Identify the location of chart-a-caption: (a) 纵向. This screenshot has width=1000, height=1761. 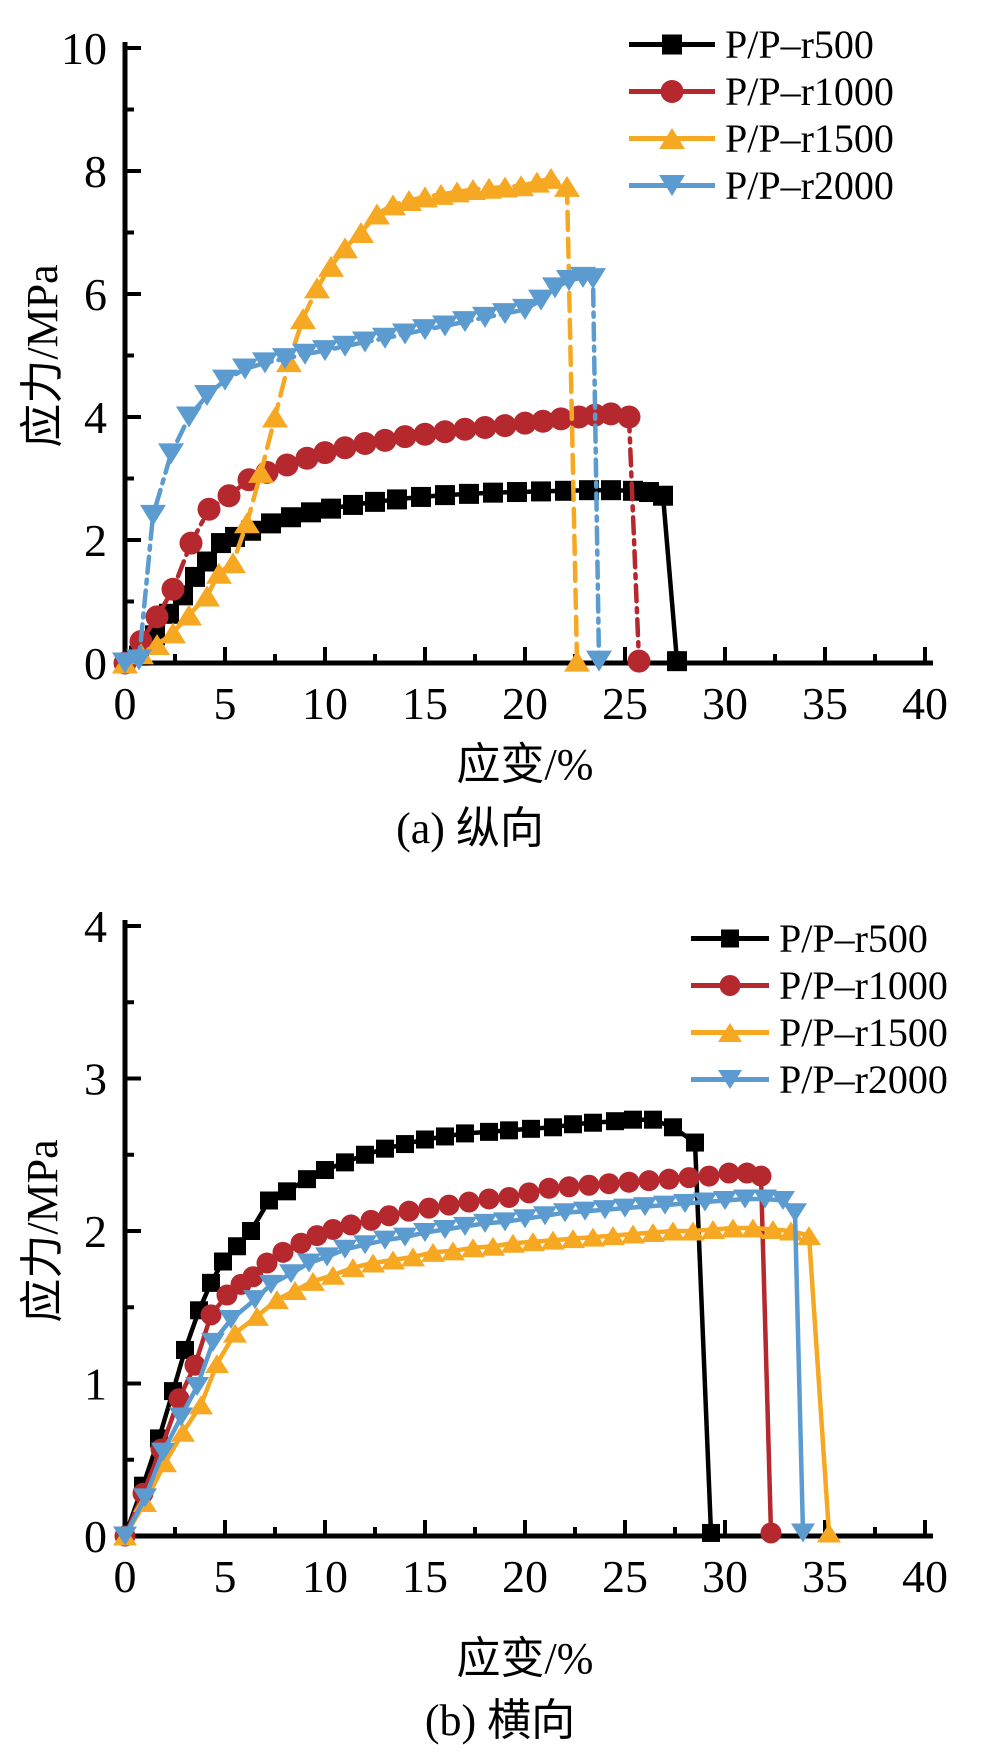
(470, 828).